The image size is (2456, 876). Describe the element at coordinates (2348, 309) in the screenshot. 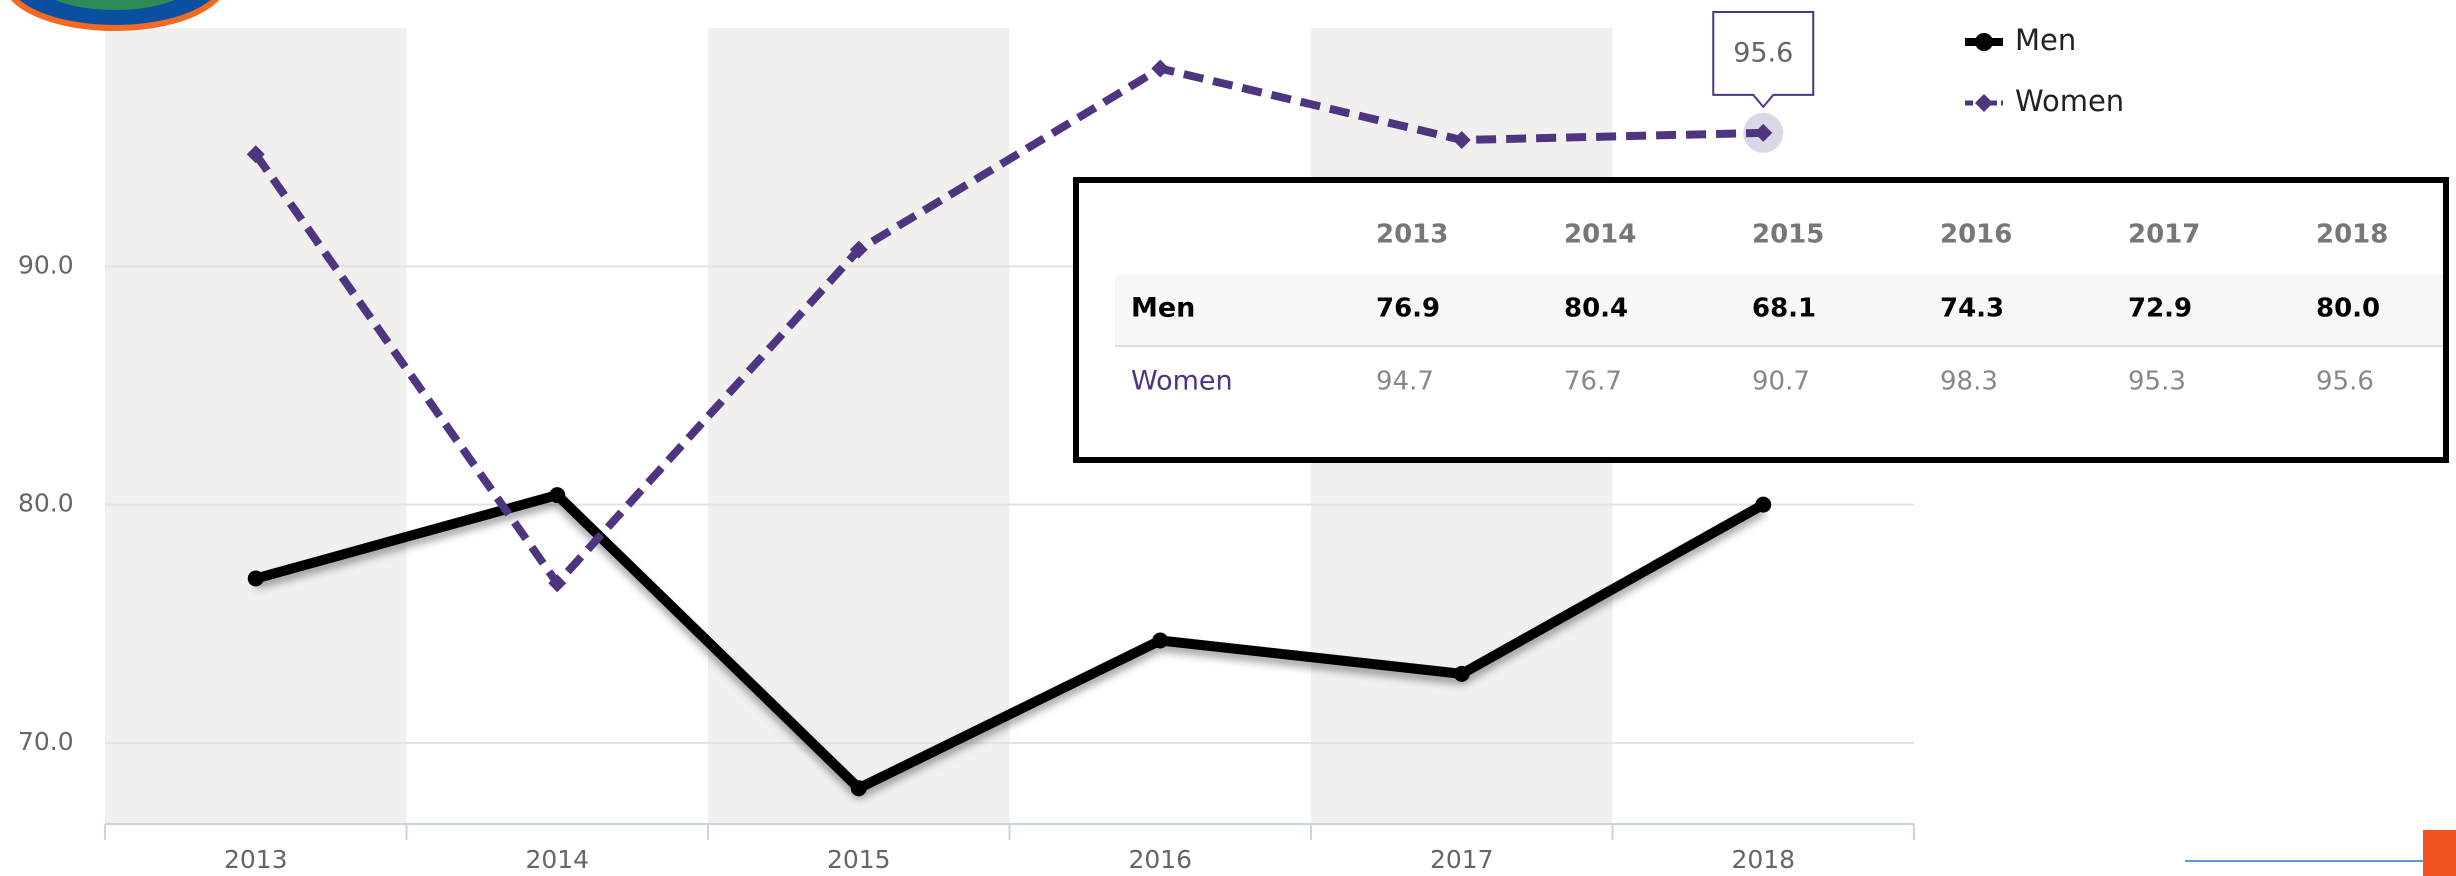

I see `table-cell: 80.0` at that location.